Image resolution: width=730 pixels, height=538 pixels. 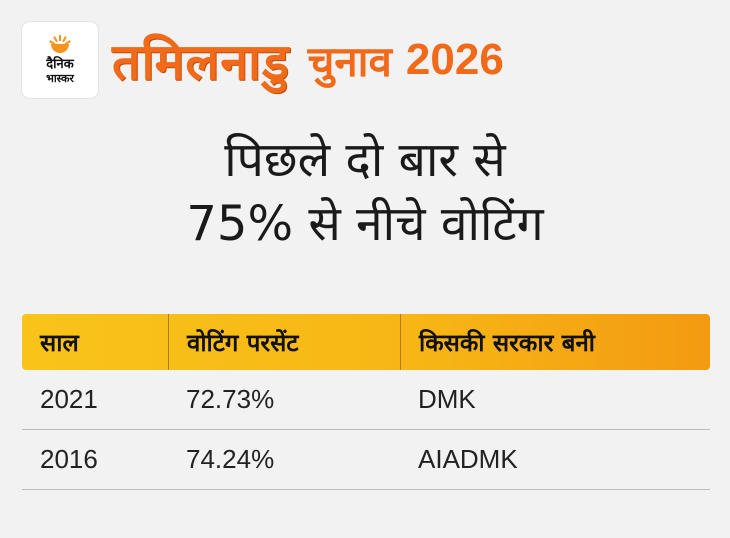 I want to click on dainik-bhaskar-logo: दैनिक भास्कर, so click(x=60, y=60).